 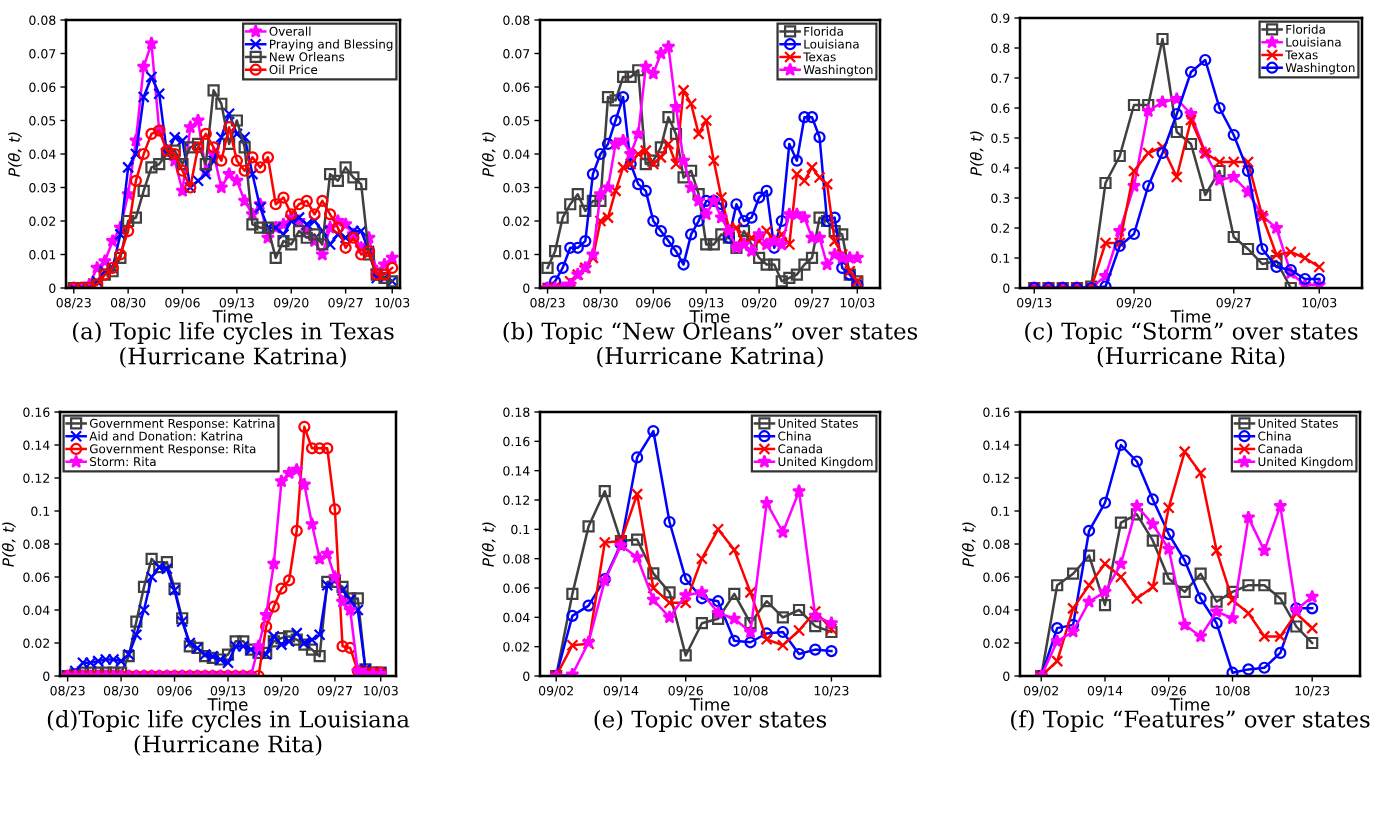 What do you see at coordinates (710, 345) in the screenshot?
I see `text: (b) Topic “New Orleans” over states (Hurricane Katrina)` at bounding box center [710, 345].